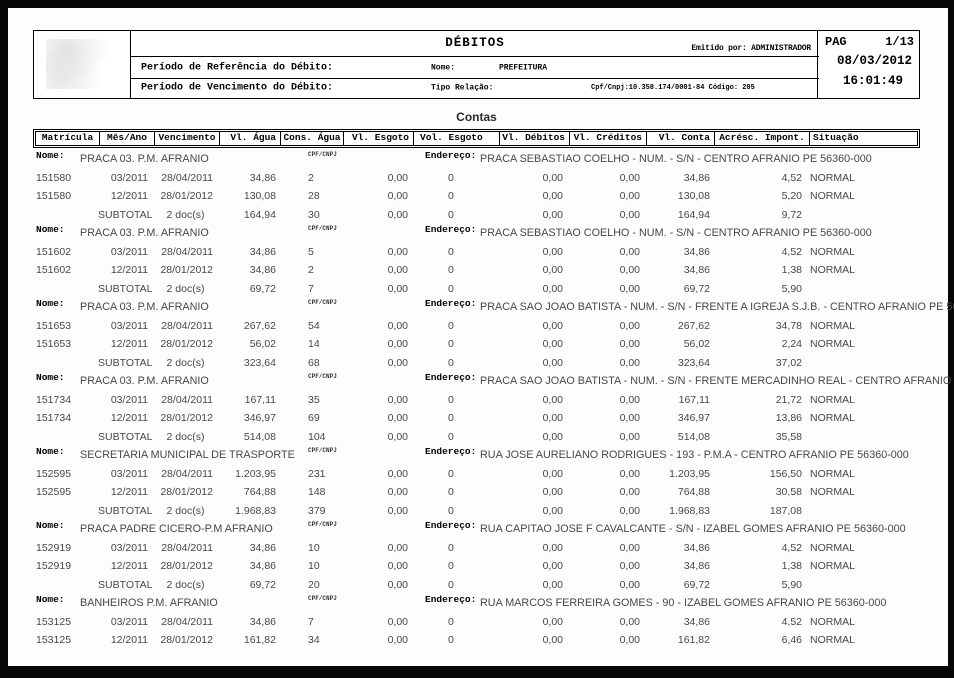 The height and width of the screenshot is (678, 954). Describe the element at coordinates (869, 42) in the screenshot. I see `page-number-row: PAG 1/13` at that location.